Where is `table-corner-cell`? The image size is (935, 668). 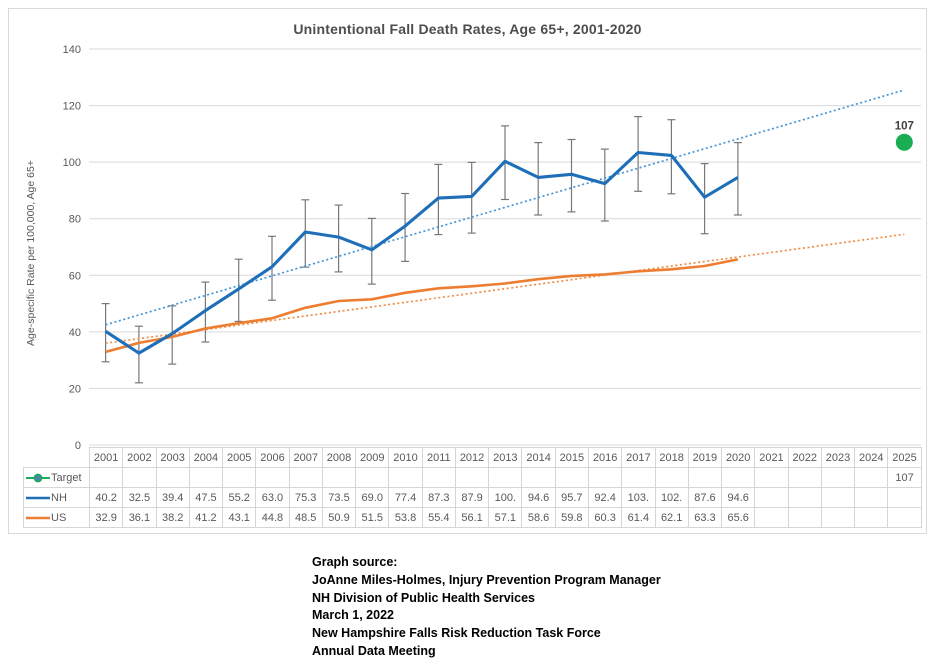 table-corner-cell is located at coordinates (57, 458).